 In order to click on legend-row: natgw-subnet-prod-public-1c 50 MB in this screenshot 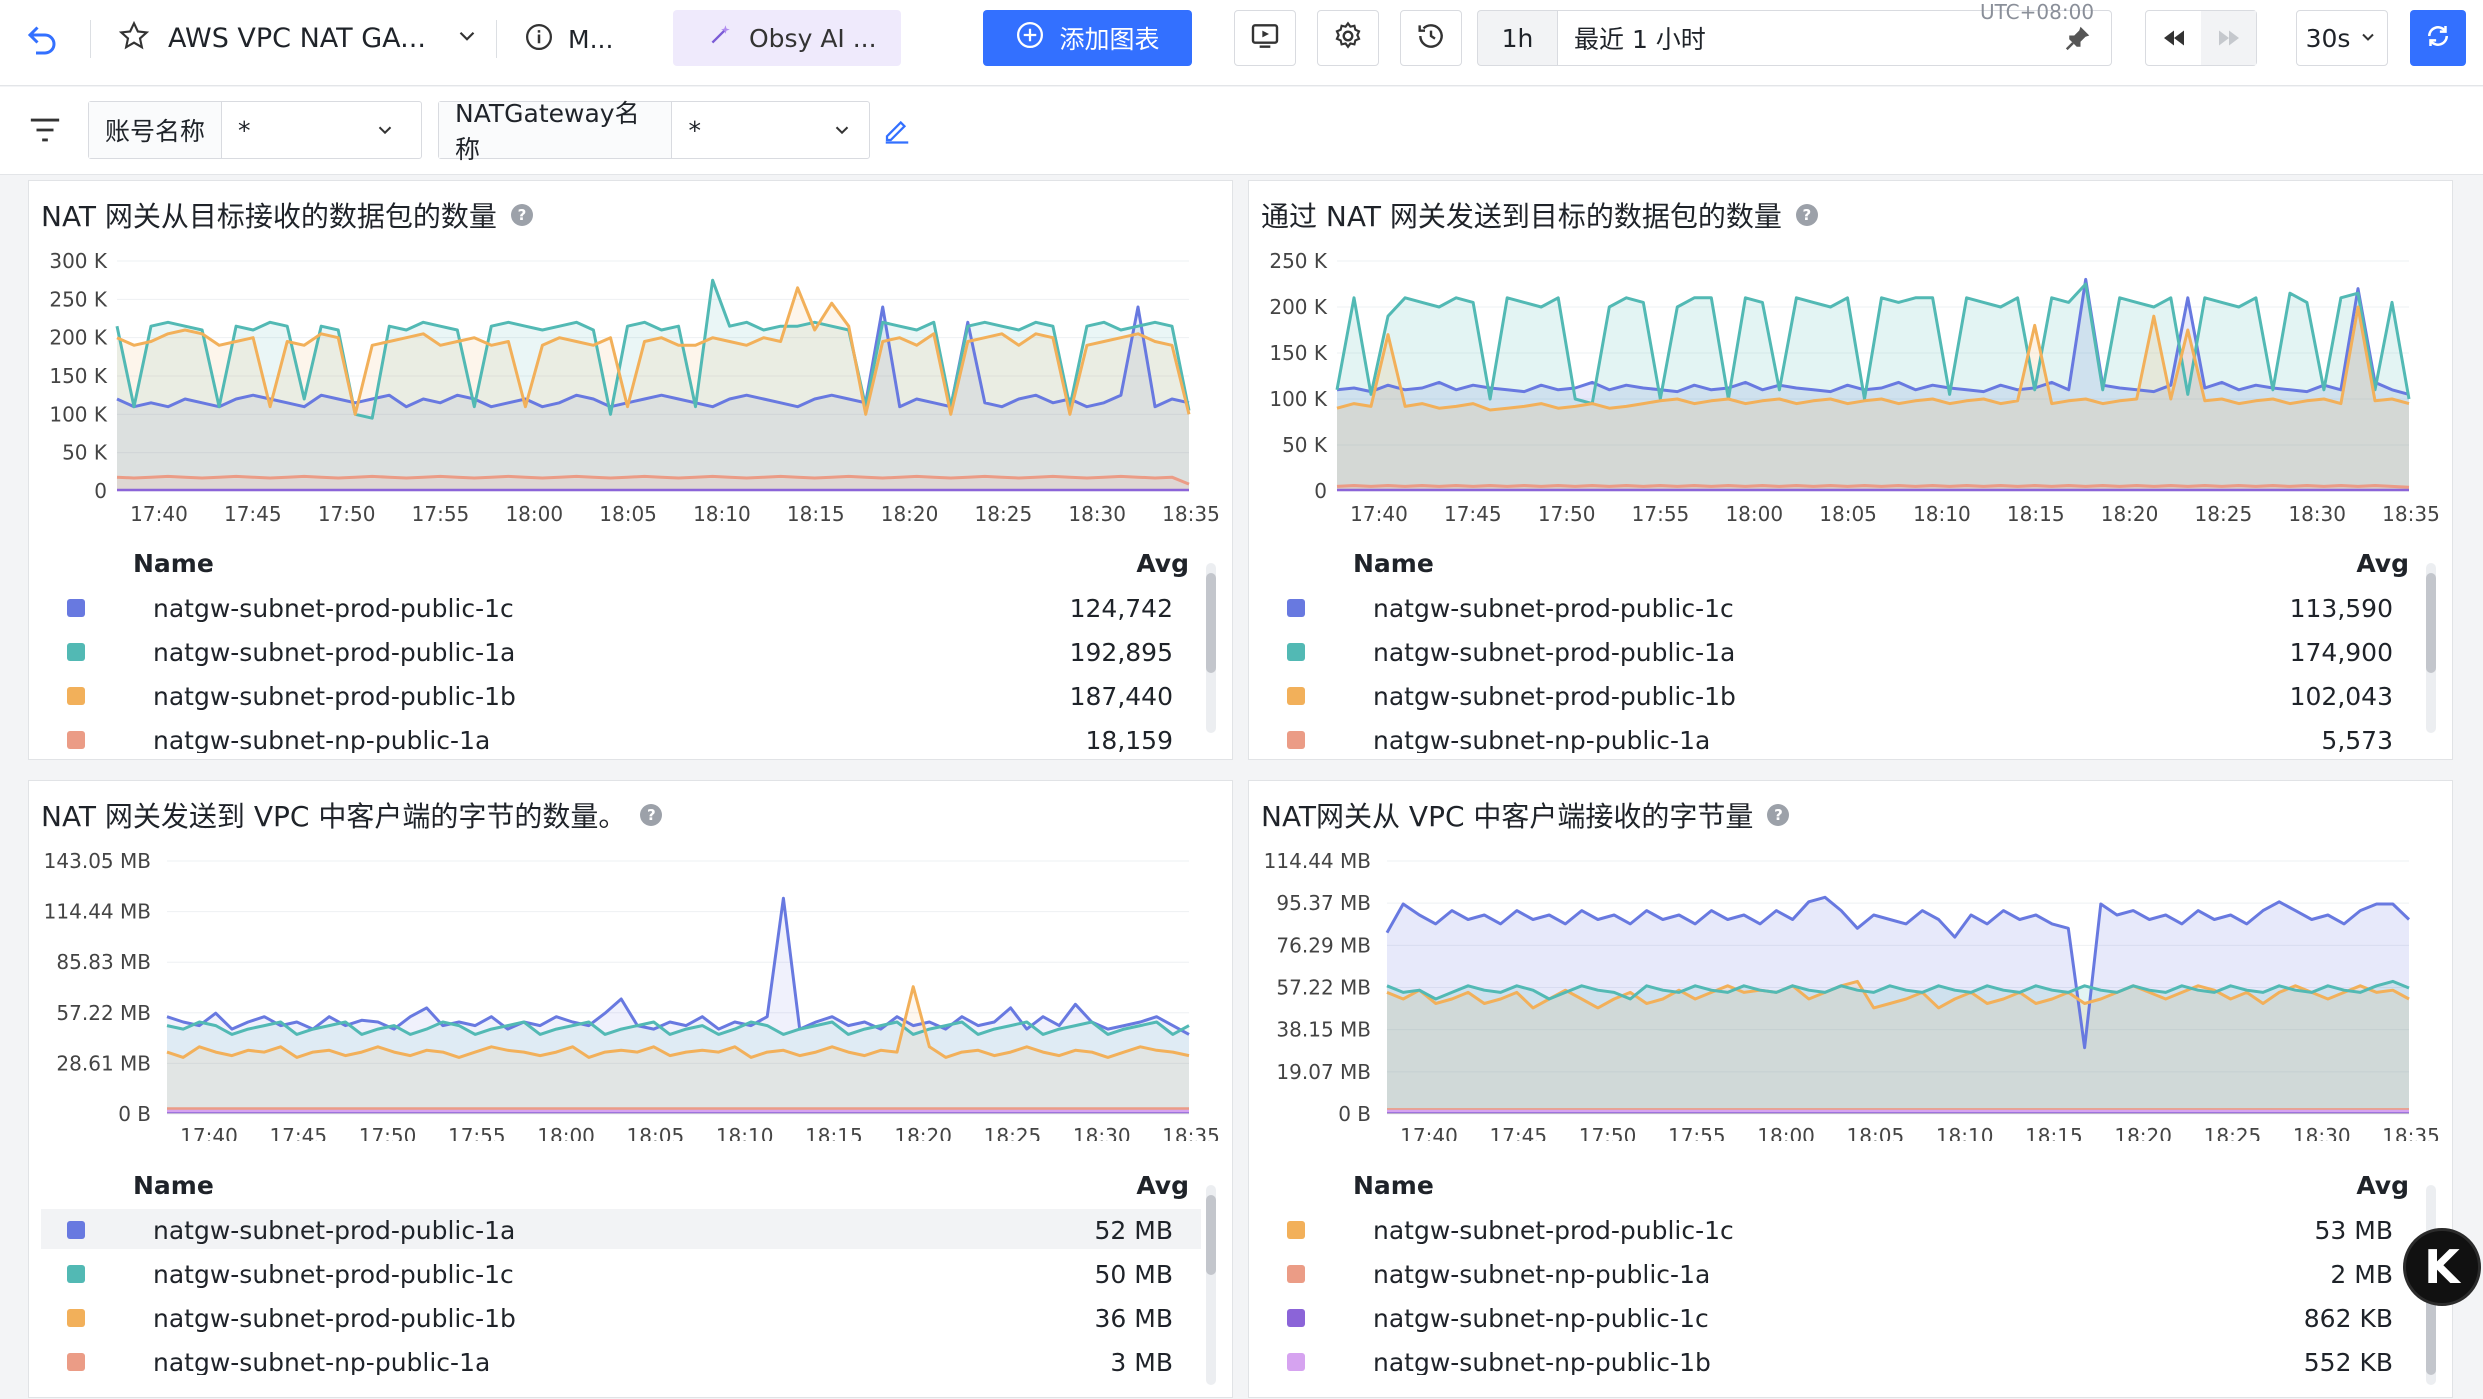, I will do `click(621, 1273)`.